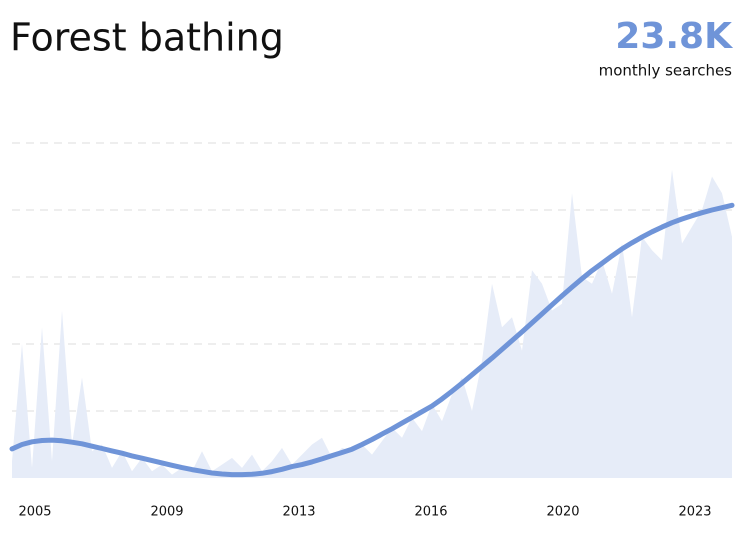  Describe the element at coordinates (298, 512) in the screenshot. I see `x-tick-label: 2013` at that location.